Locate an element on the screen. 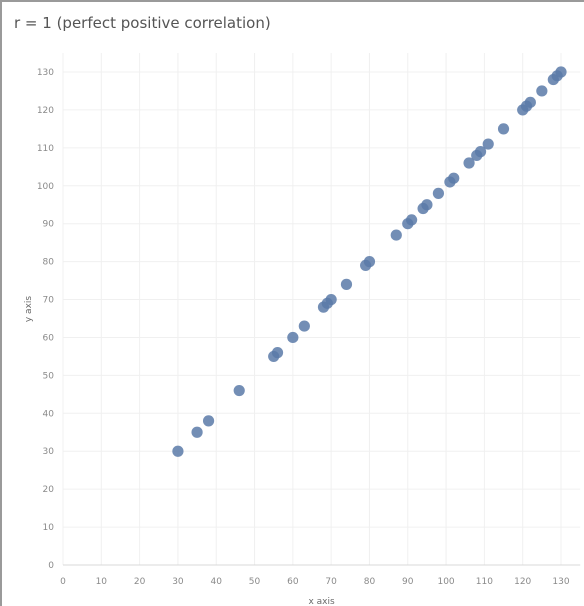 This screenshot has width=584, height=606. chart-title: r = 1 (perfect positive correlation) is located at coordinates (142, 23).